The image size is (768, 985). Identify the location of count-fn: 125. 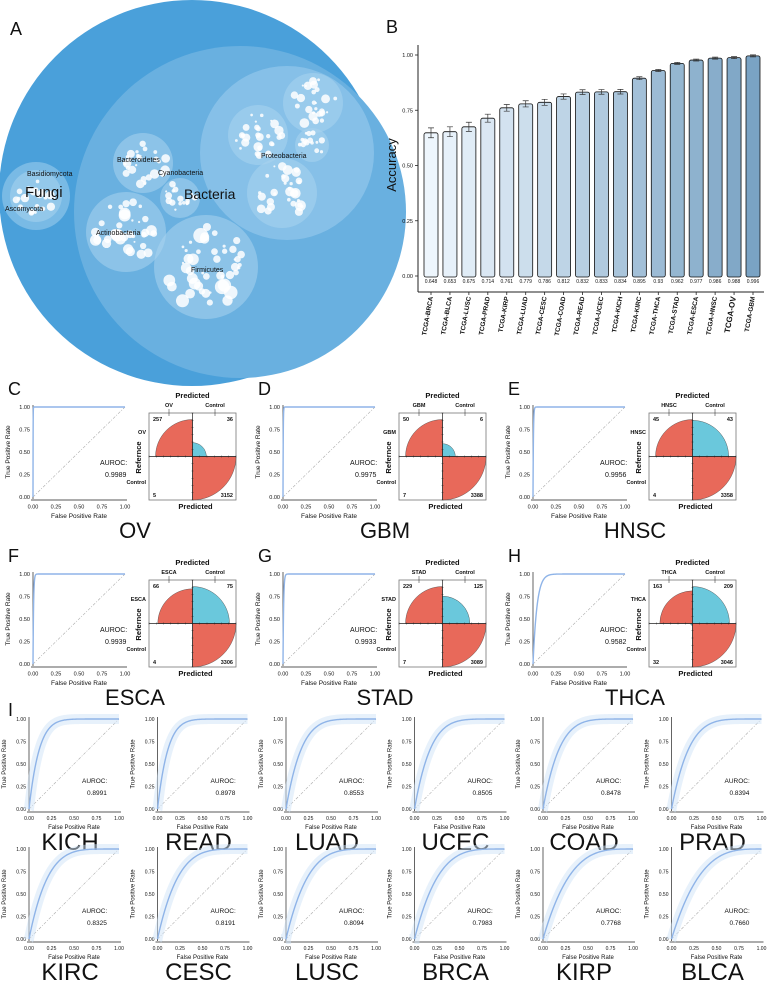
(478, 587).